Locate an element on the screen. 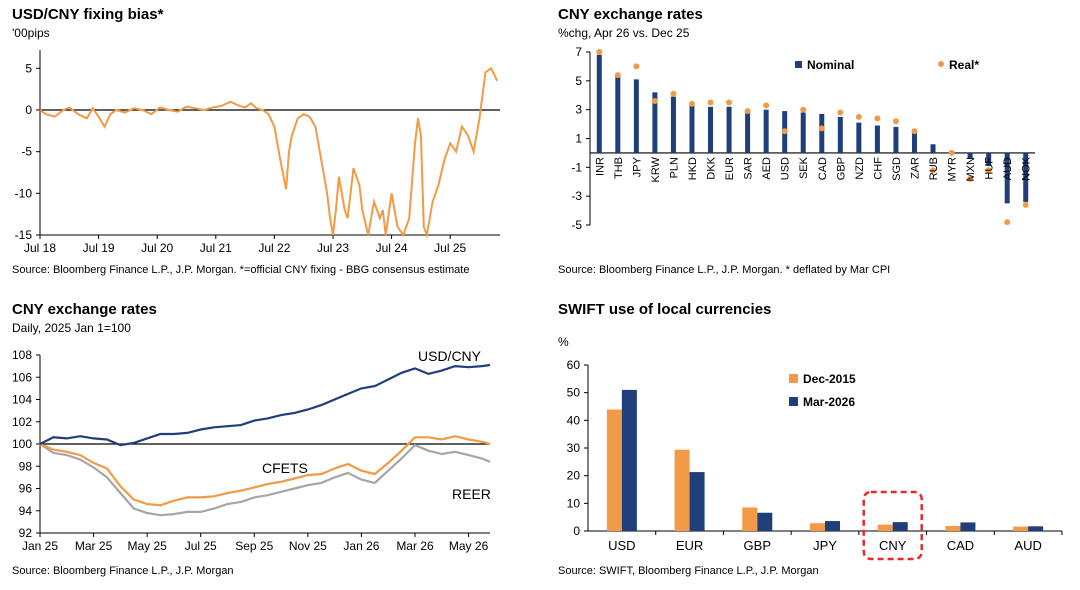  y-tick-label: -5 is located at coordinates (26, 152).